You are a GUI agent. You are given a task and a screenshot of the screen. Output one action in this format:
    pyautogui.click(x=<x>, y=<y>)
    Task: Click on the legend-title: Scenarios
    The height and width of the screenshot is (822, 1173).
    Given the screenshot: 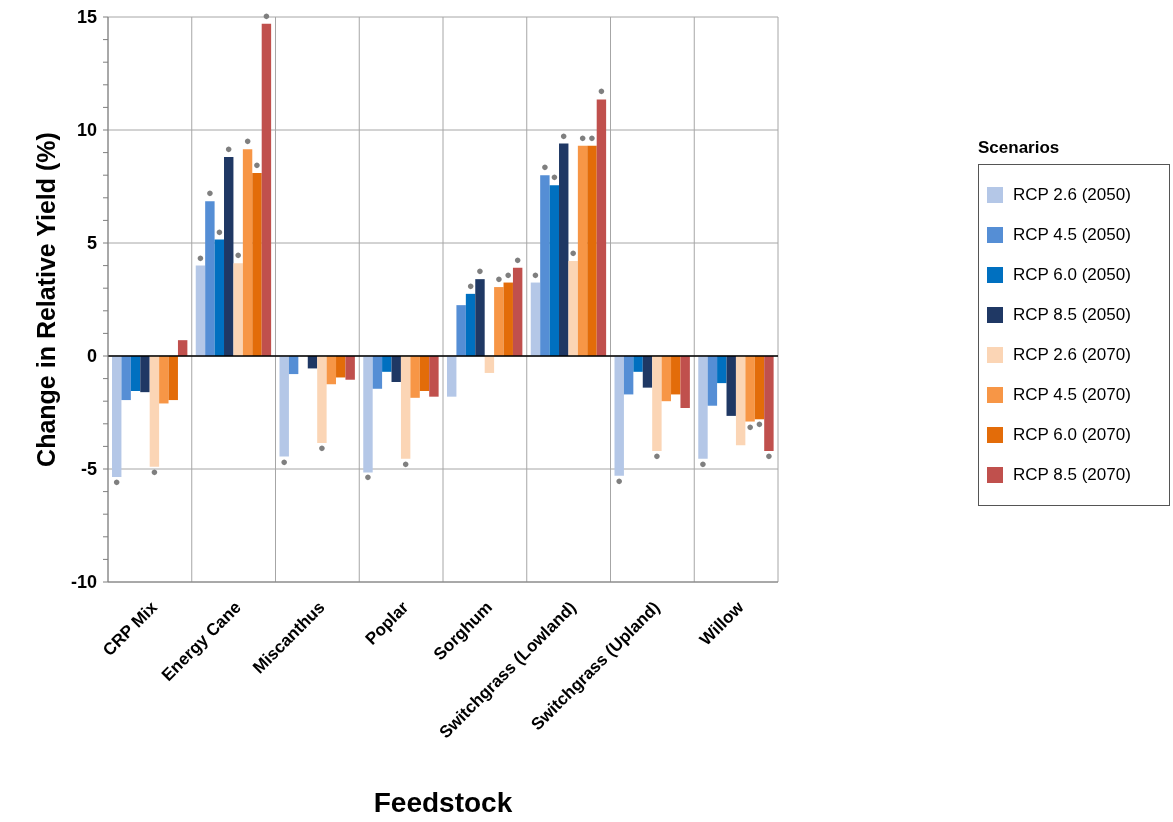 What is the action you would take?
    pyautogui.click(x=1019, y=148)
    